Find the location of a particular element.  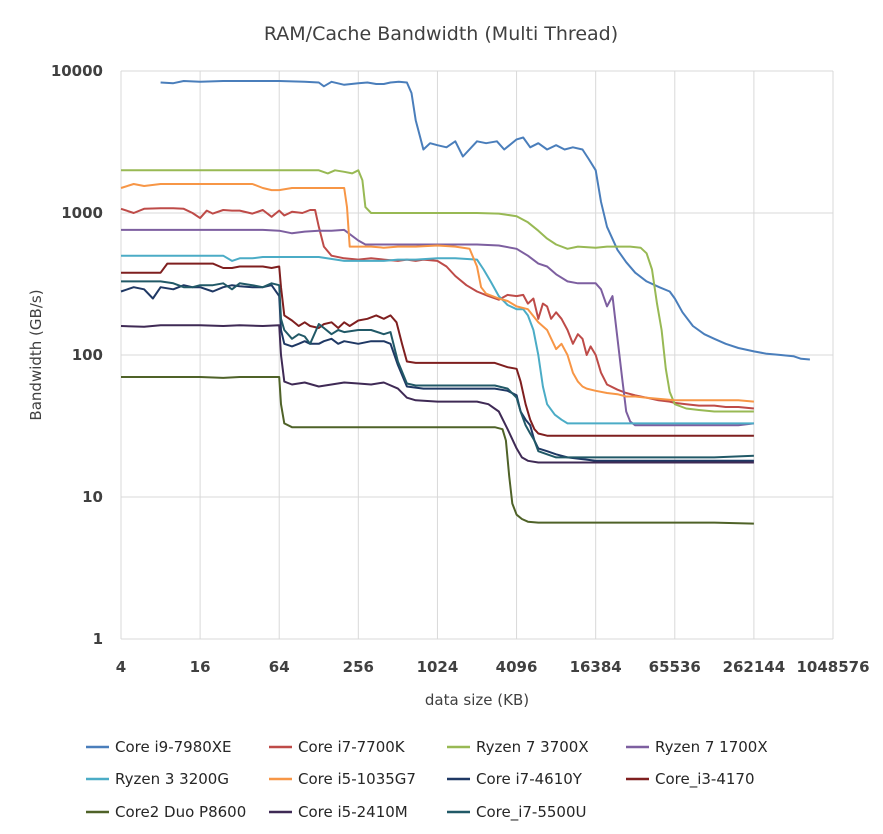

x-tick-label: 1048576 is located at coordinates (832, 667).